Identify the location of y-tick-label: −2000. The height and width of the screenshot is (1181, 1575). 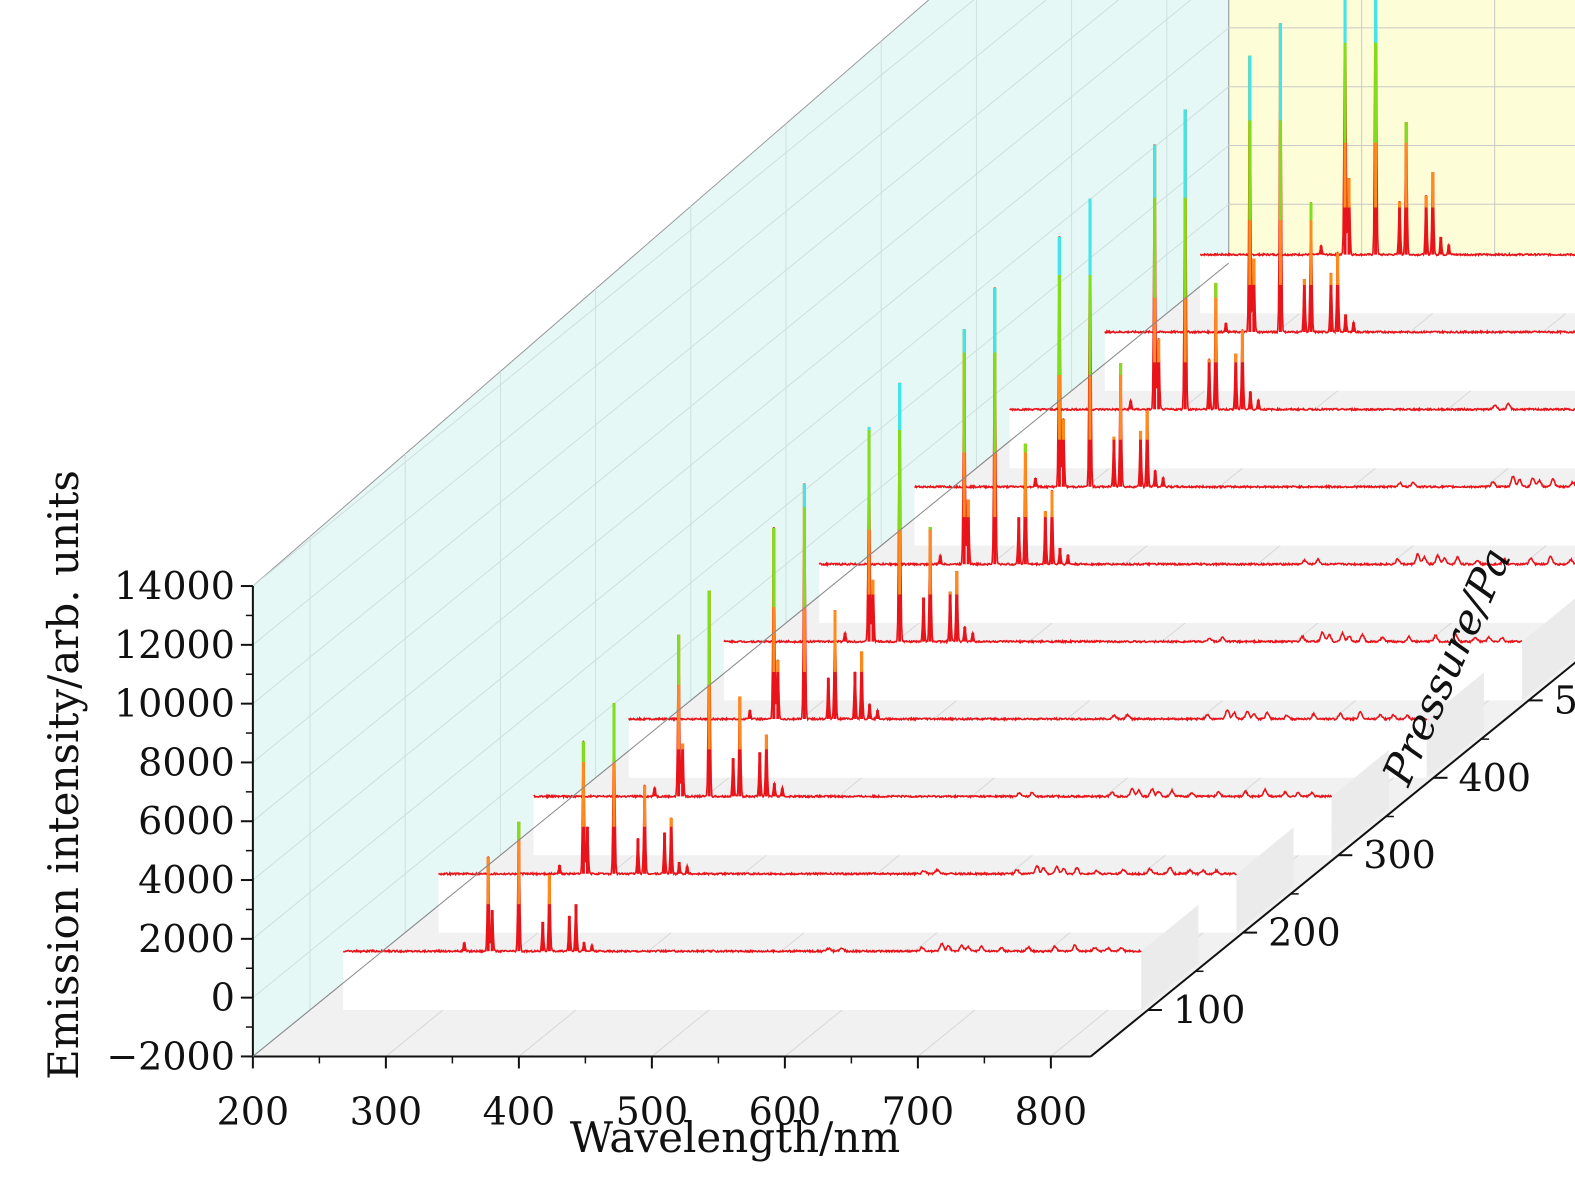
(170, 1056).